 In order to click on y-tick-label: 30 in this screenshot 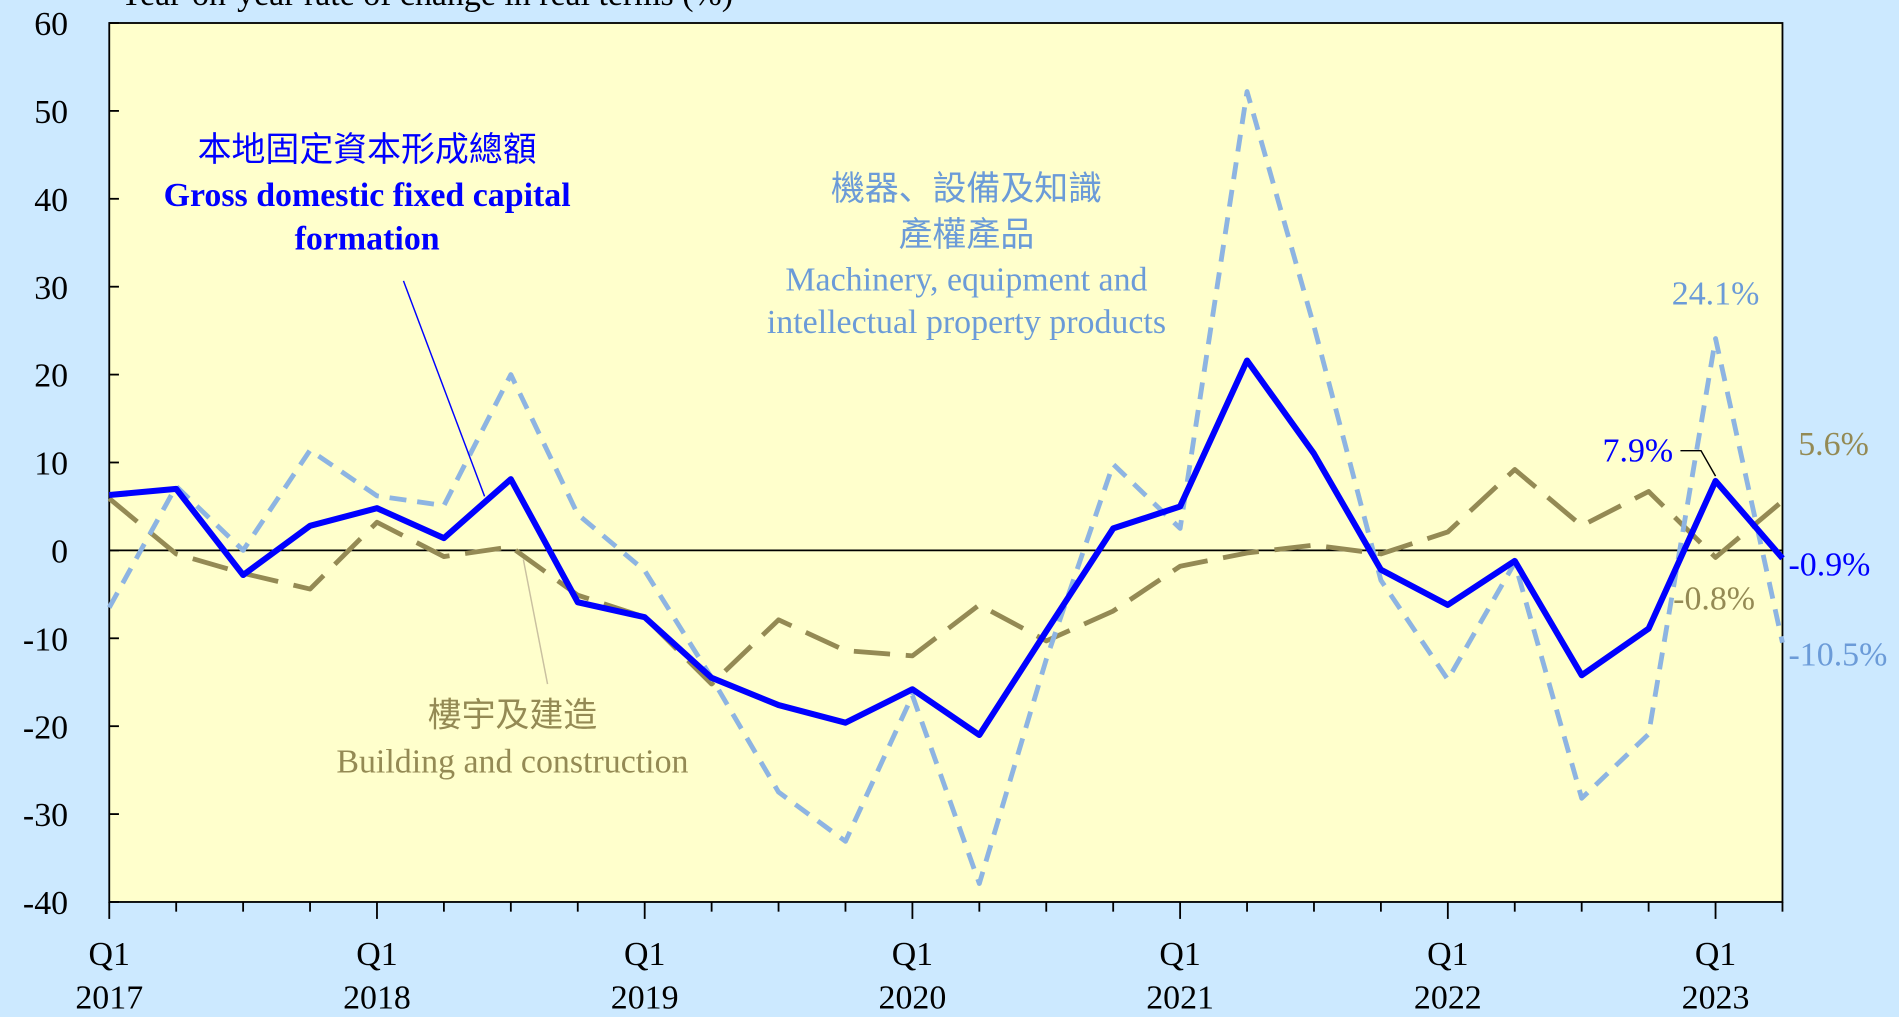, I will do `click(51, 288)`.